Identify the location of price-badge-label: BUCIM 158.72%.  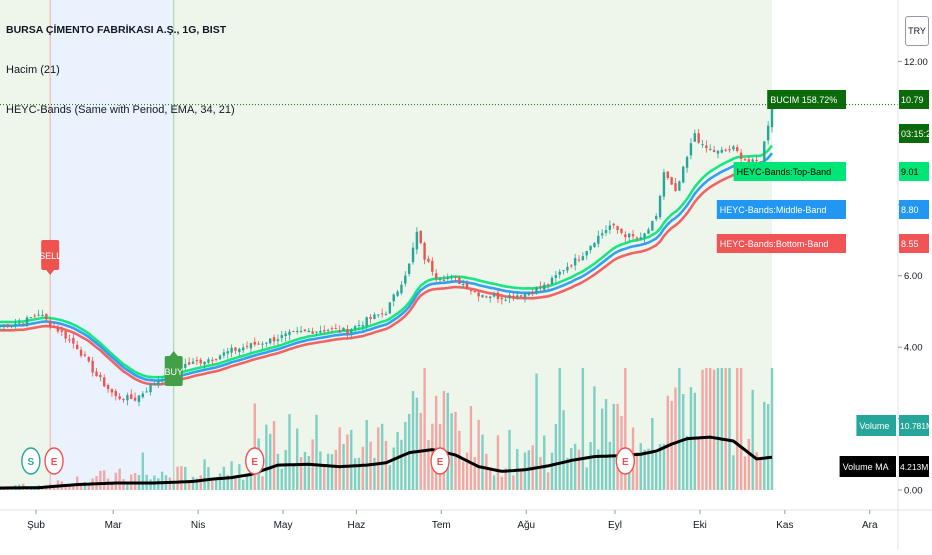
(803, 100).